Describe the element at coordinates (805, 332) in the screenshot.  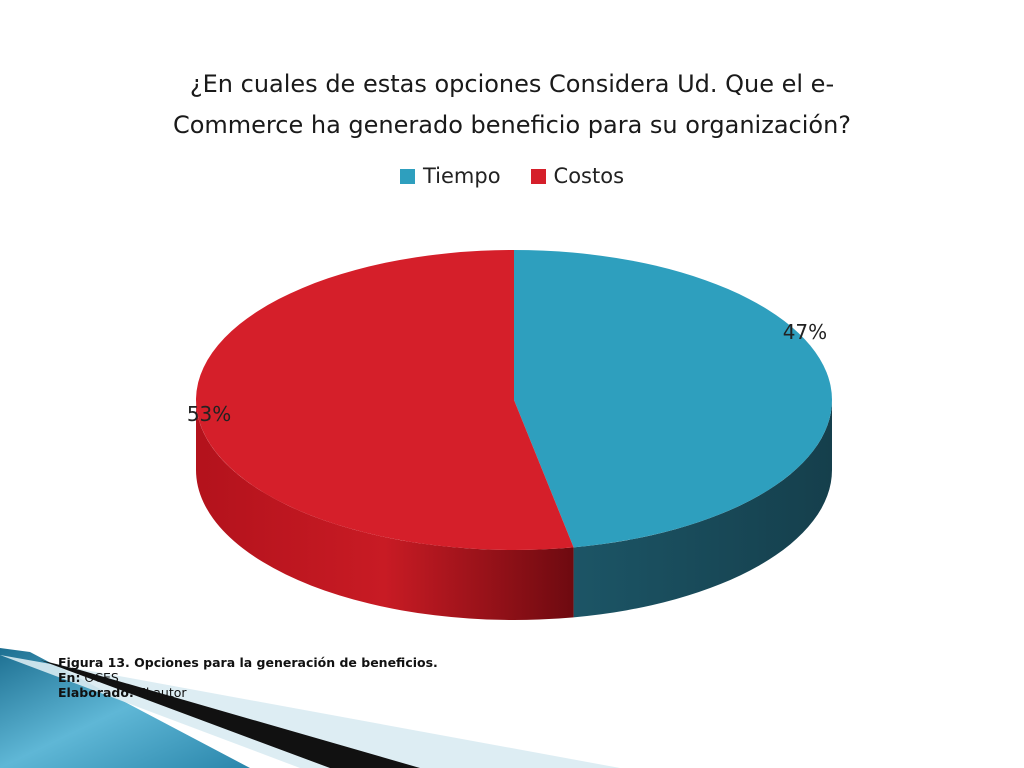
I see `pie-label-tiempo: 47%` at that location.